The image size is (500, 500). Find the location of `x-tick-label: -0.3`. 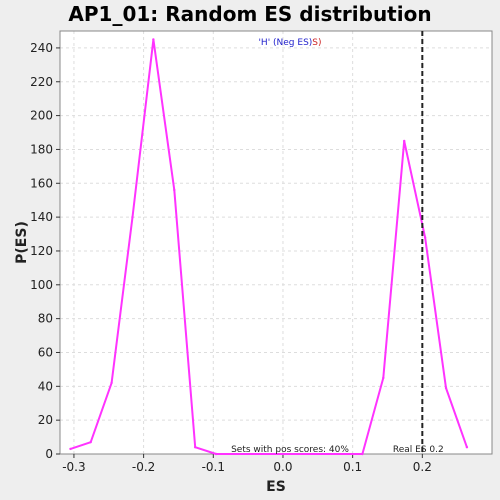

x-tick-label: -0.3 is located at coordinates (73, 467).